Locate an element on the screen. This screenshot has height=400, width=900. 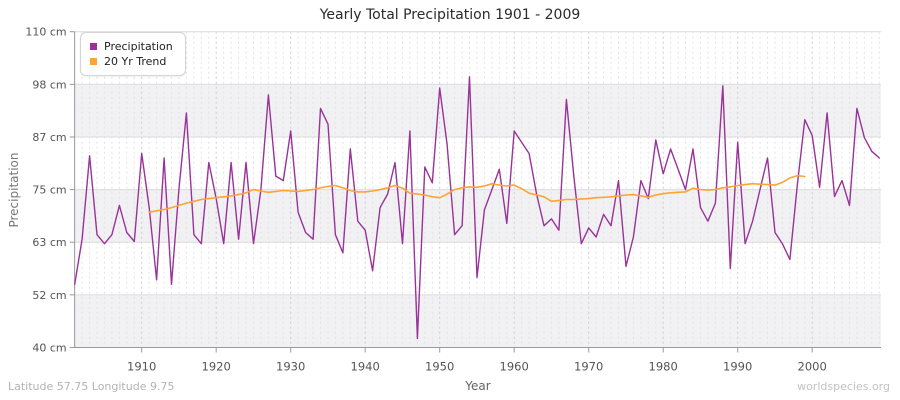
x-tick-label: 1920 is located at coordinates (216, 367).